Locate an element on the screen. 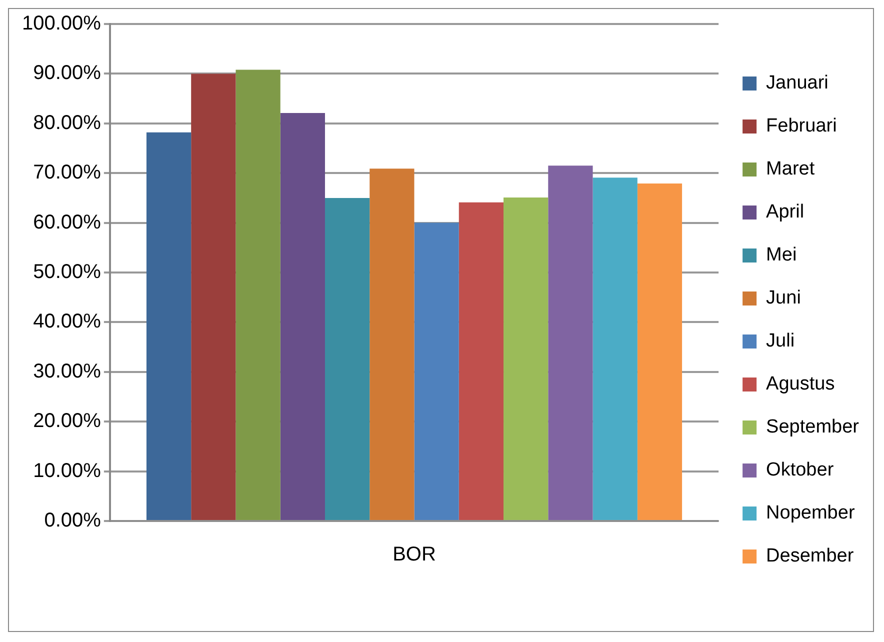  y-tick-label: 0.00% is located at coordinates (73, 521).